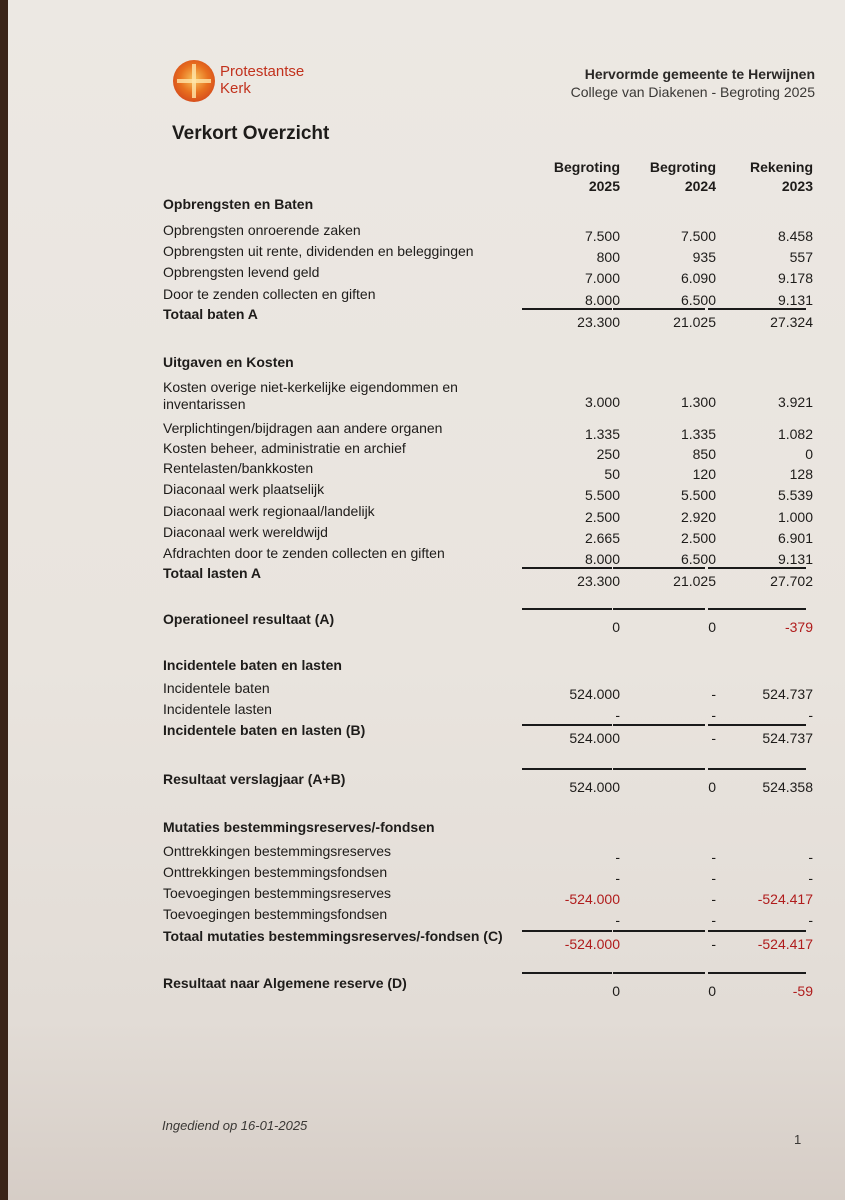 Image resolution: width=845 pixels, height=1200 pixels. Describe the element at coordinates (602, 538) in the screenshot. I see `value-cell: 2.665` at that location.